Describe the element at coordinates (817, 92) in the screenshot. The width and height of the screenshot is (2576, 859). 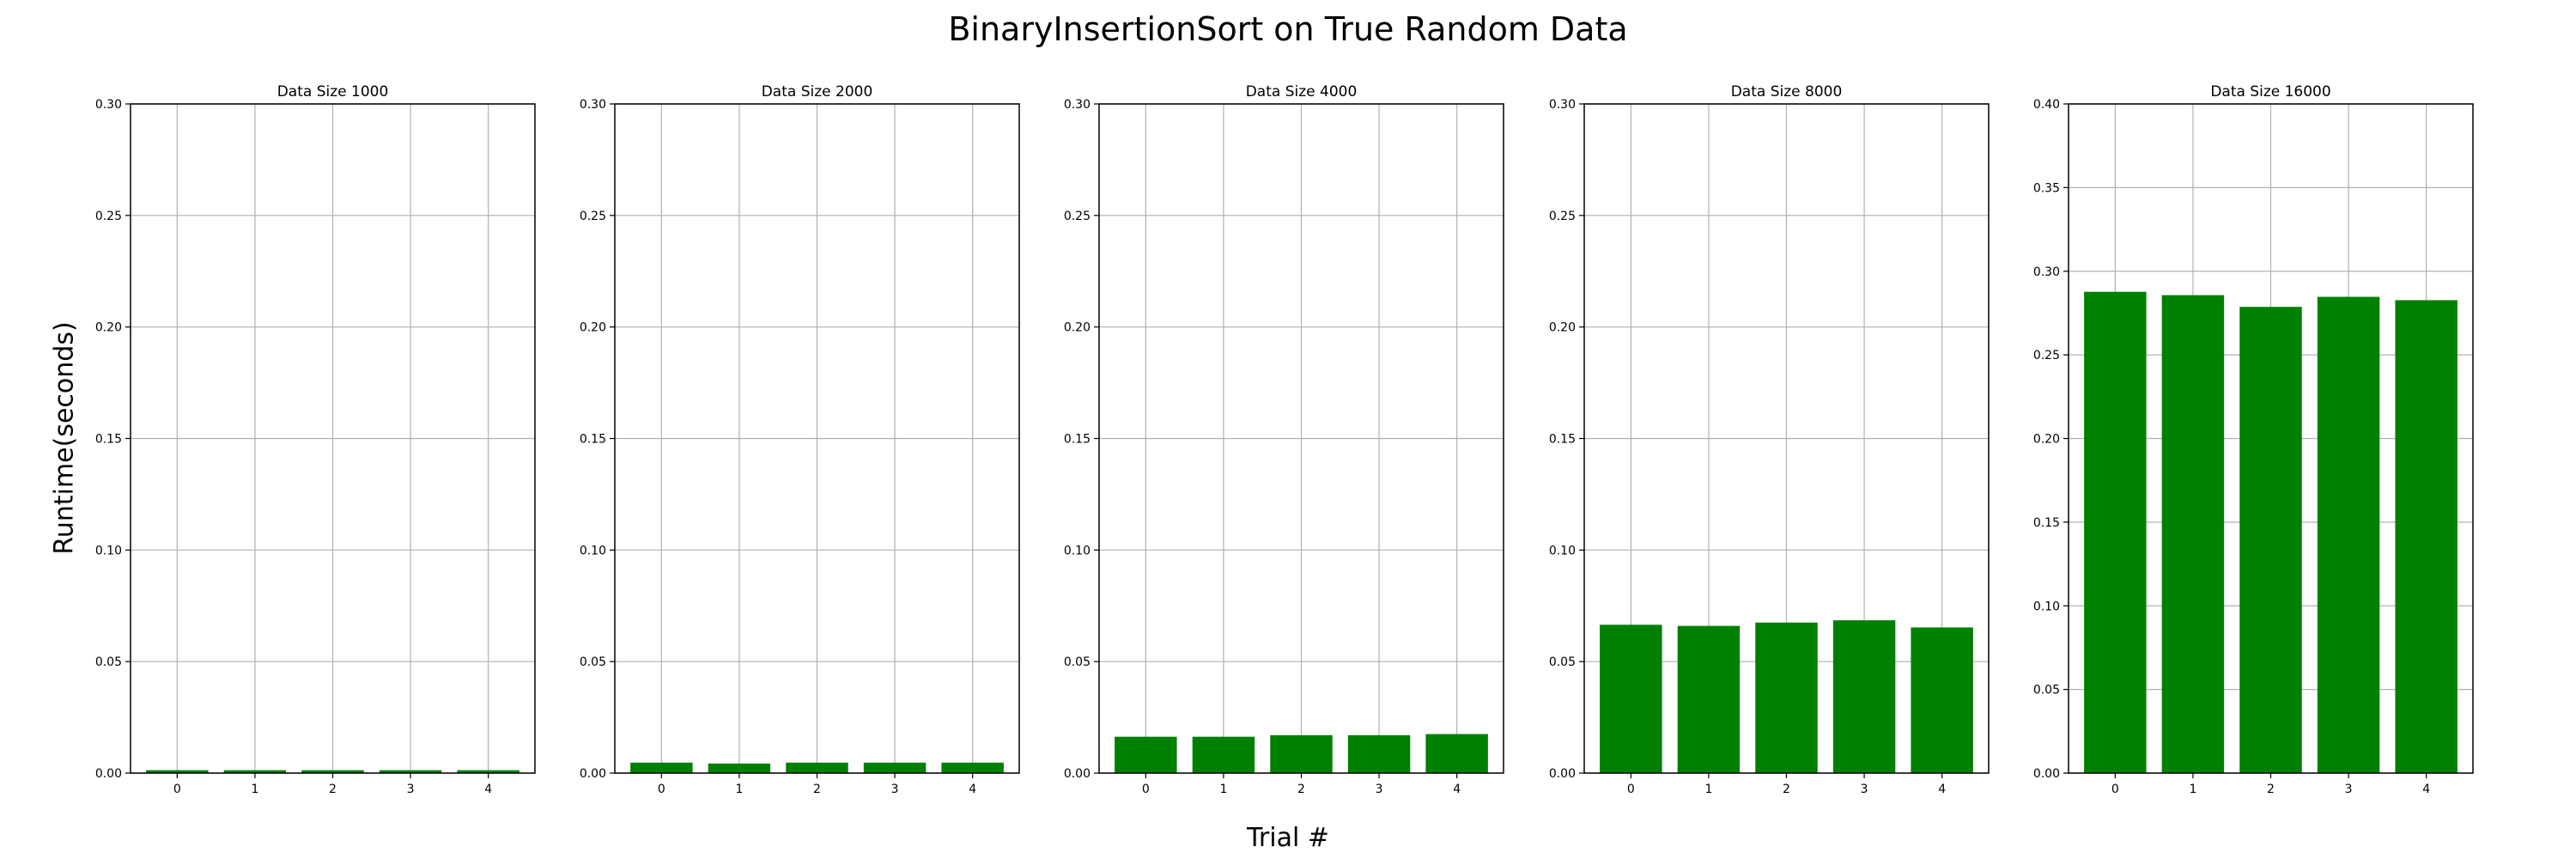
I see `panel-title: Data Size 2000` at that location.